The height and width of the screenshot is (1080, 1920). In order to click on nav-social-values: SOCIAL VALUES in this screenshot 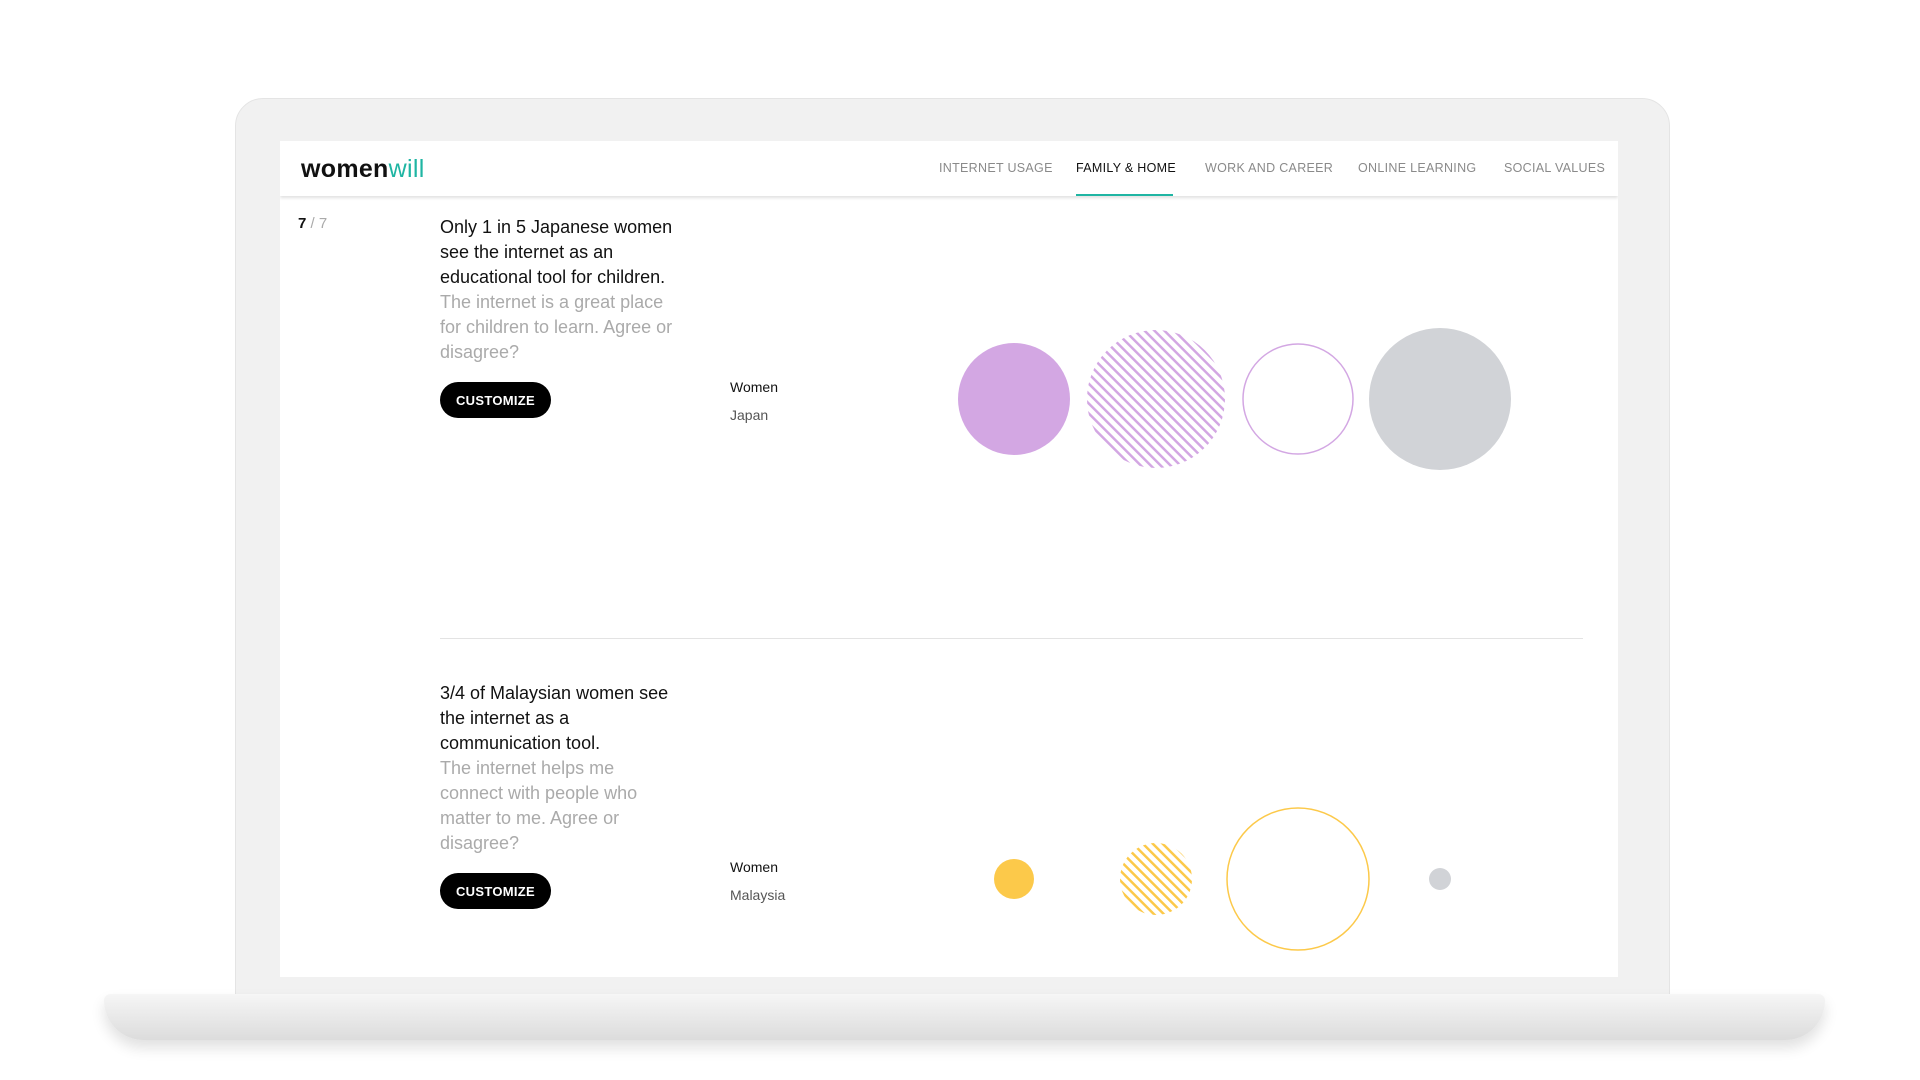, I will do `click(1555, 168)`.